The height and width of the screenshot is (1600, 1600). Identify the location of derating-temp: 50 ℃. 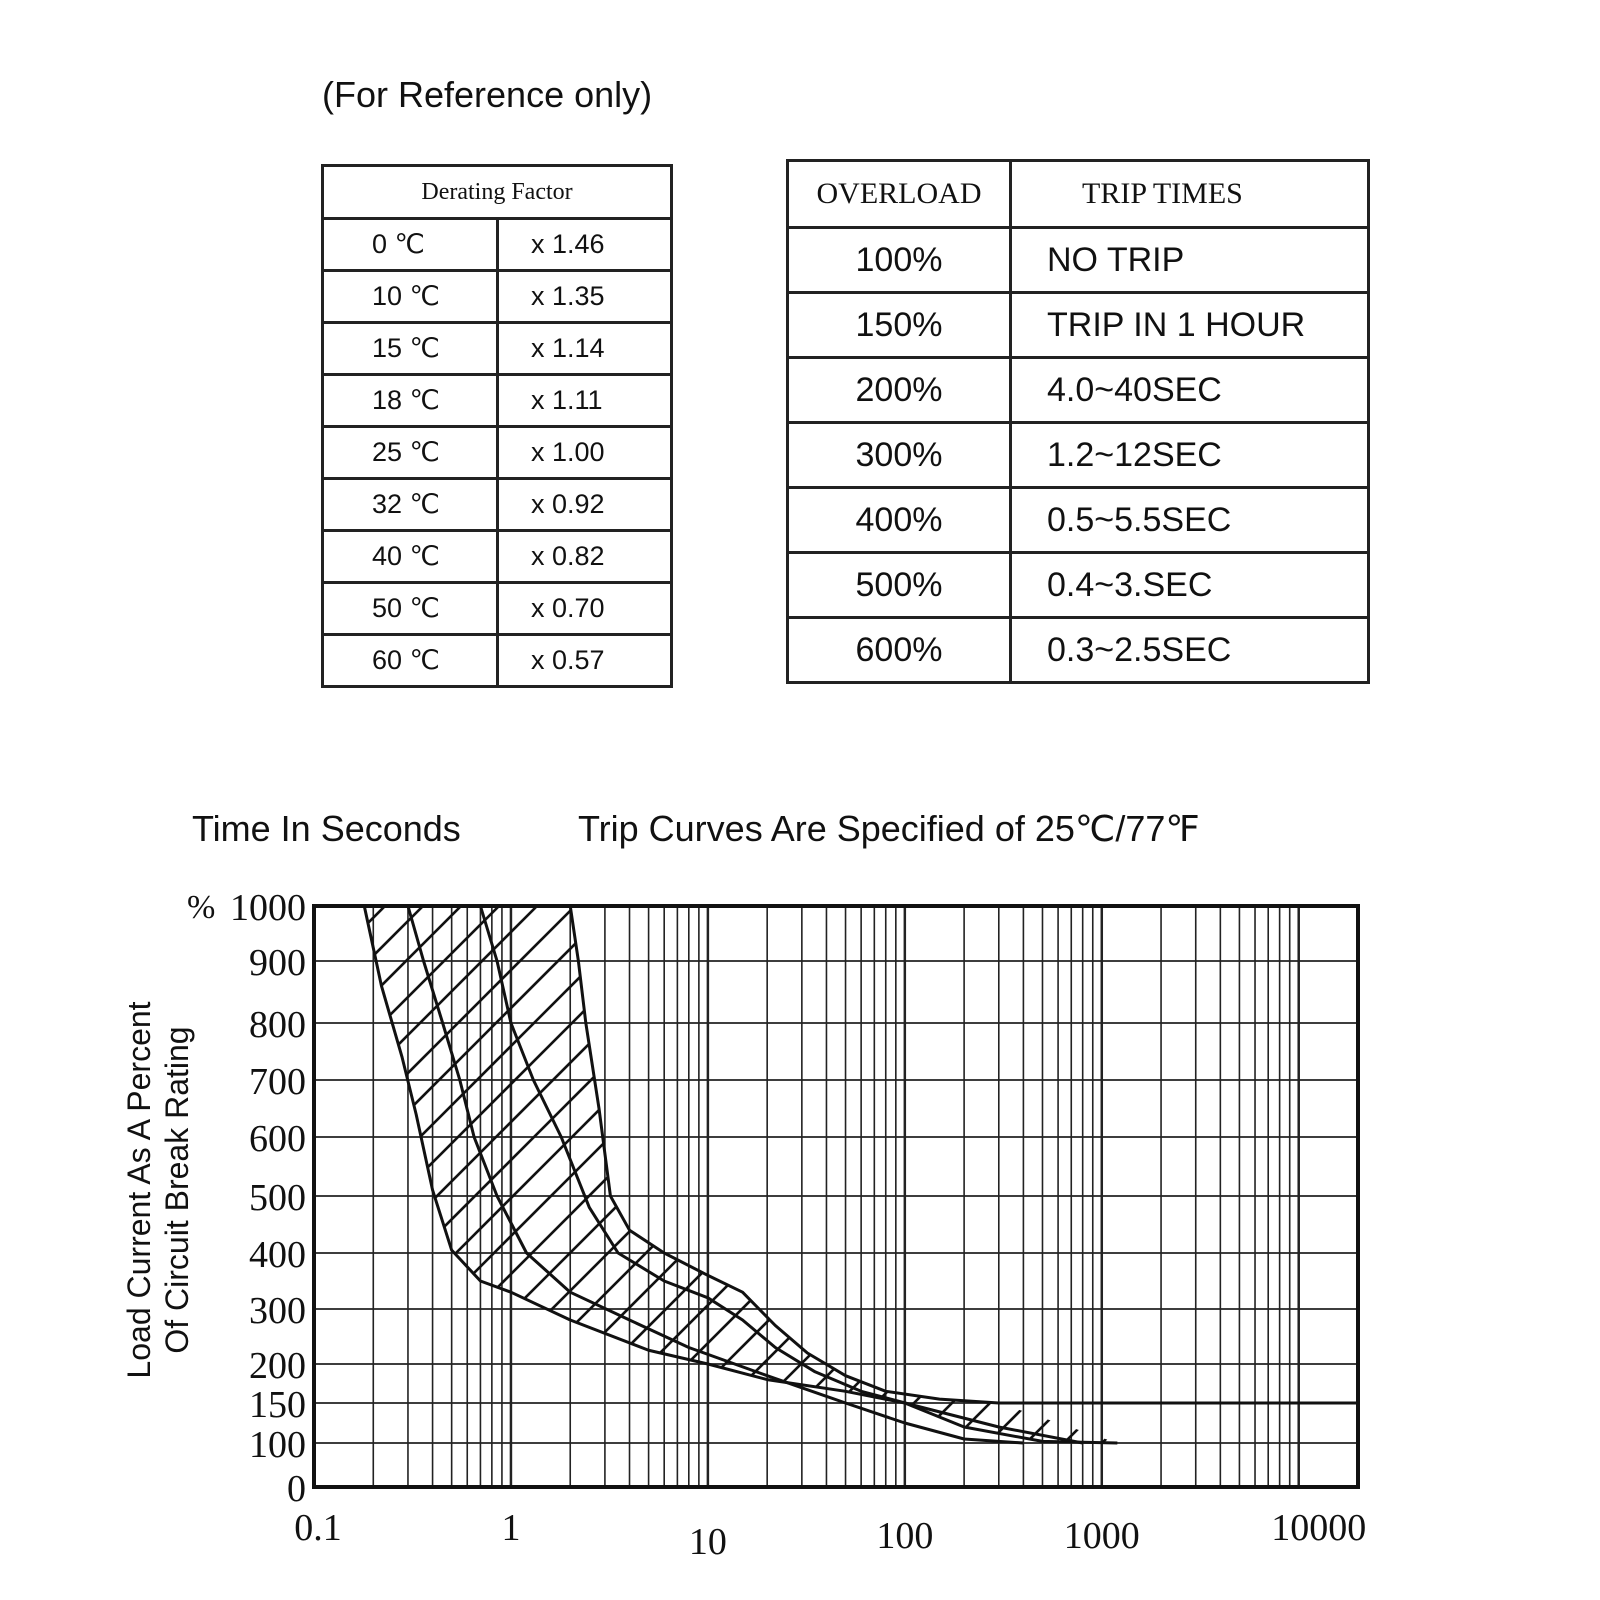
(410, 608).